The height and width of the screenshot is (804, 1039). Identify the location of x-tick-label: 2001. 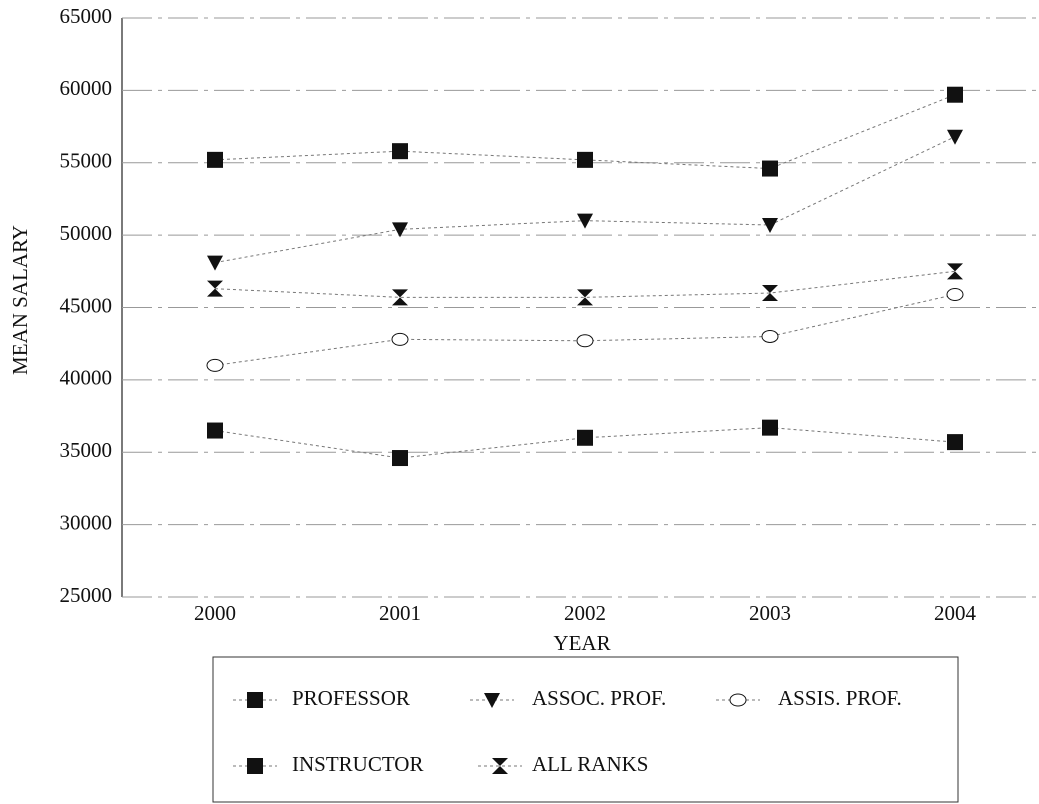
(400, 613).